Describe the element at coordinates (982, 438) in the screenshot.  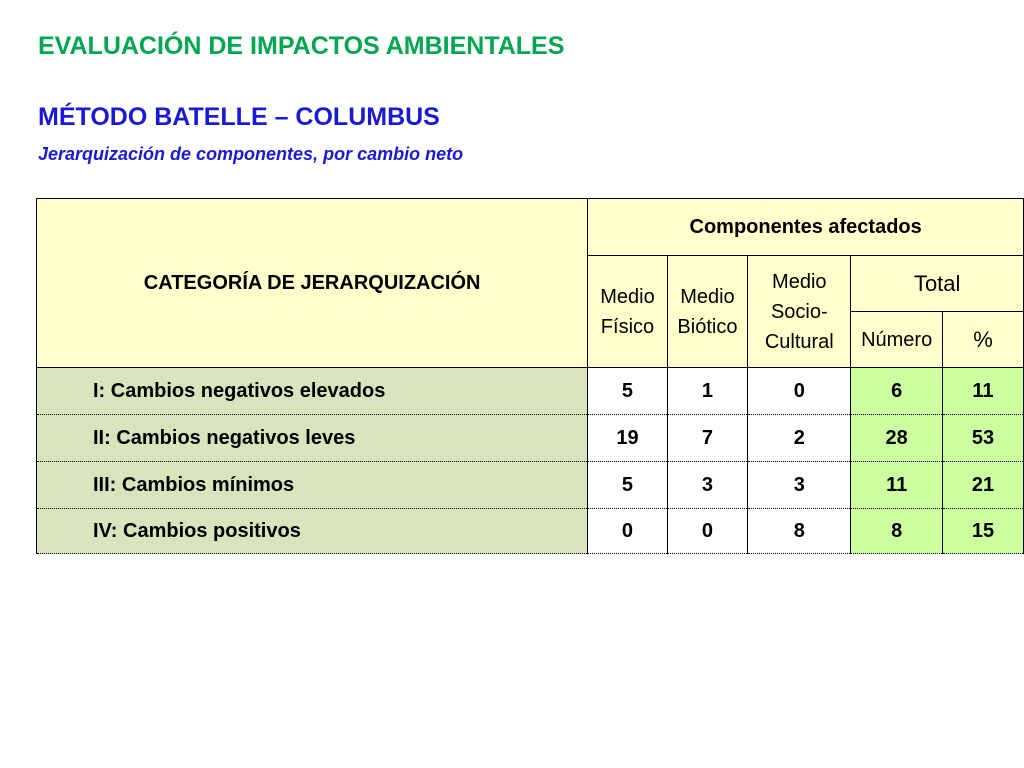
I see `cell: 53` at that location.